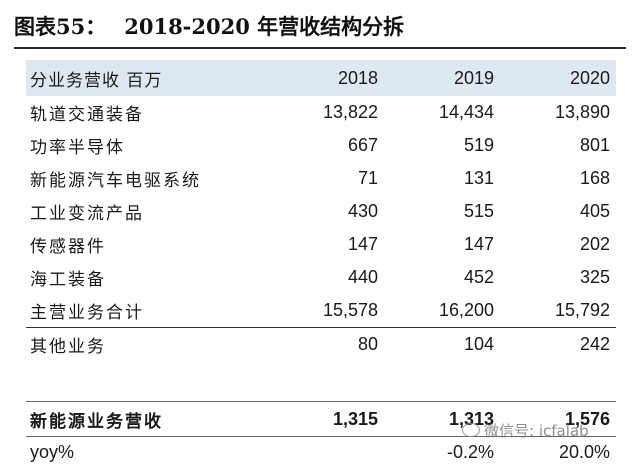 This screenshot has height=467, width=640. Describe the element at coordinates (536, 431) in the screenshot. I see `watermark-text: 微信号: icfalab` at that location.